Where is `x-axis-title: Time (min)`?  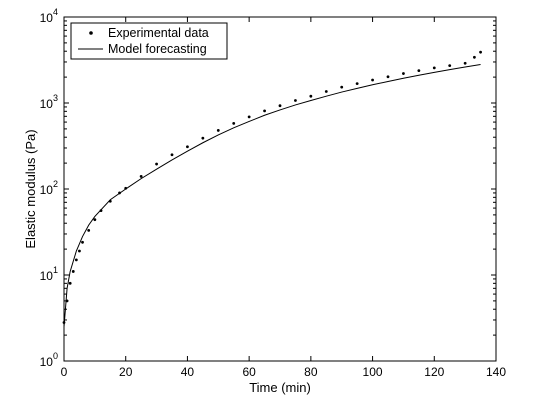
x-axis-title: Time (min) is located at coordinates (280, 387).